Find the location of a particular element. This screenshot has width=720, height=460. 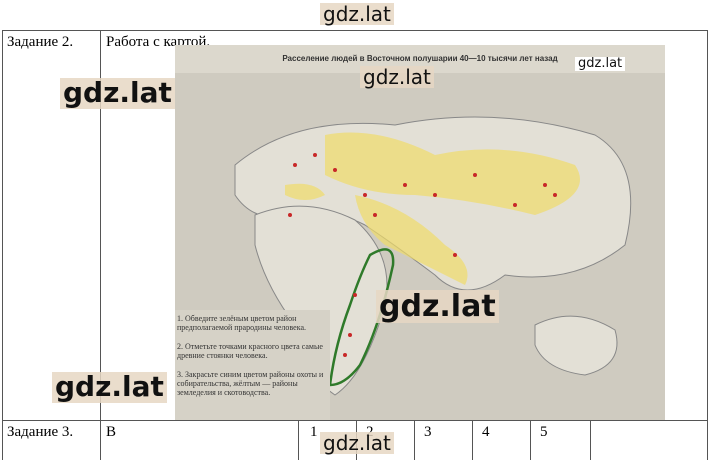

task-label: Задание 3. is located at coordinates (40, 432).